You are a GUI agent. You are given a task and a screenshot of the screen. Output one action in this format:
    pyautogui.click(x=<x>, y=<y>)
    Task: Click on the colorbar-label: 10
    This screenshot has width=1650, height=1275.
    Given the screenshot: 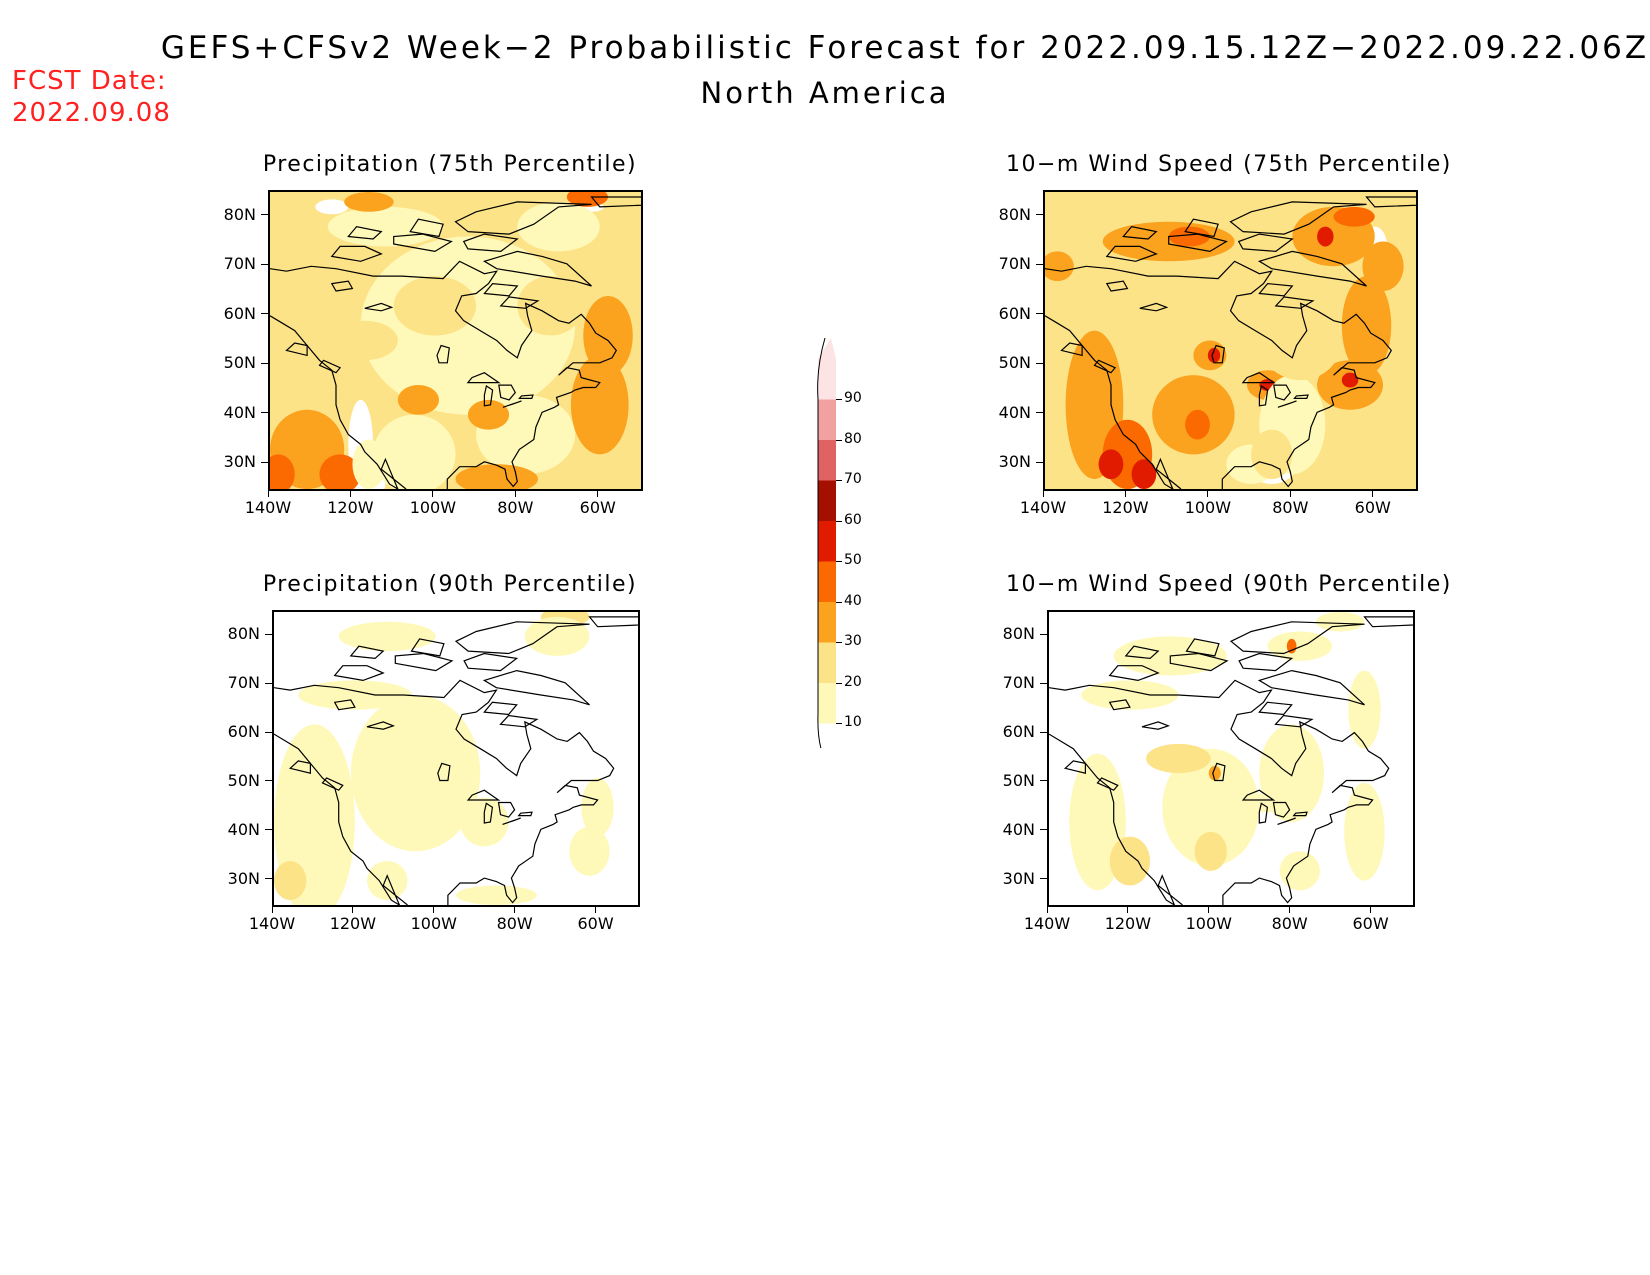 What is the action you would take?
    pyautogui.click(x=853, y=722)
    